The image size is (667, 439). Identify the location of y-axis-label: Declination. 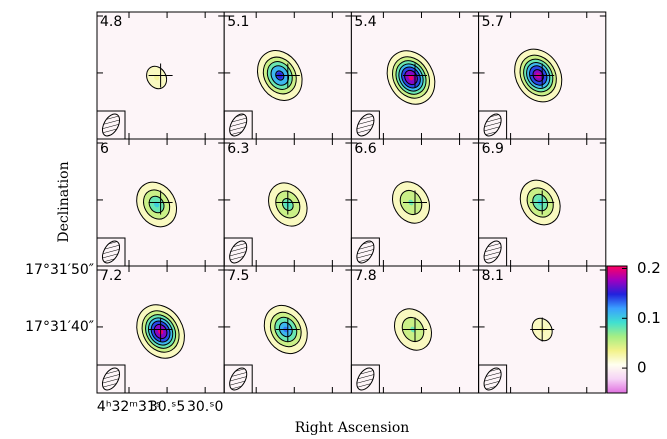
(64, 201).